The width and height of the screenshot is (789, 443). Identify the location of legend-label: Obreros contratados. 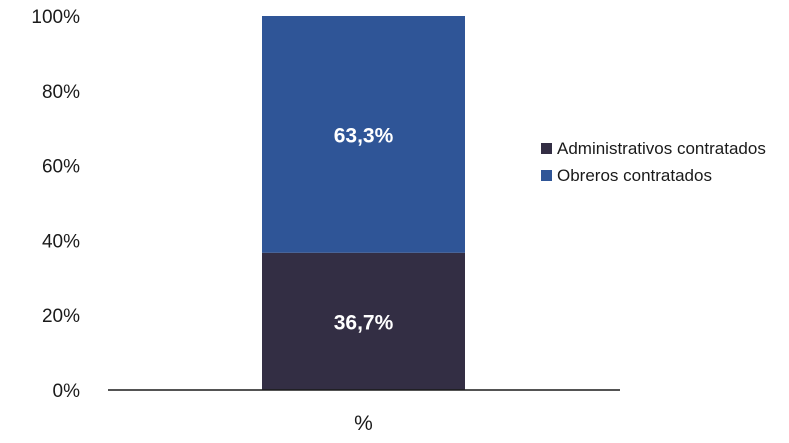
(634, 175).